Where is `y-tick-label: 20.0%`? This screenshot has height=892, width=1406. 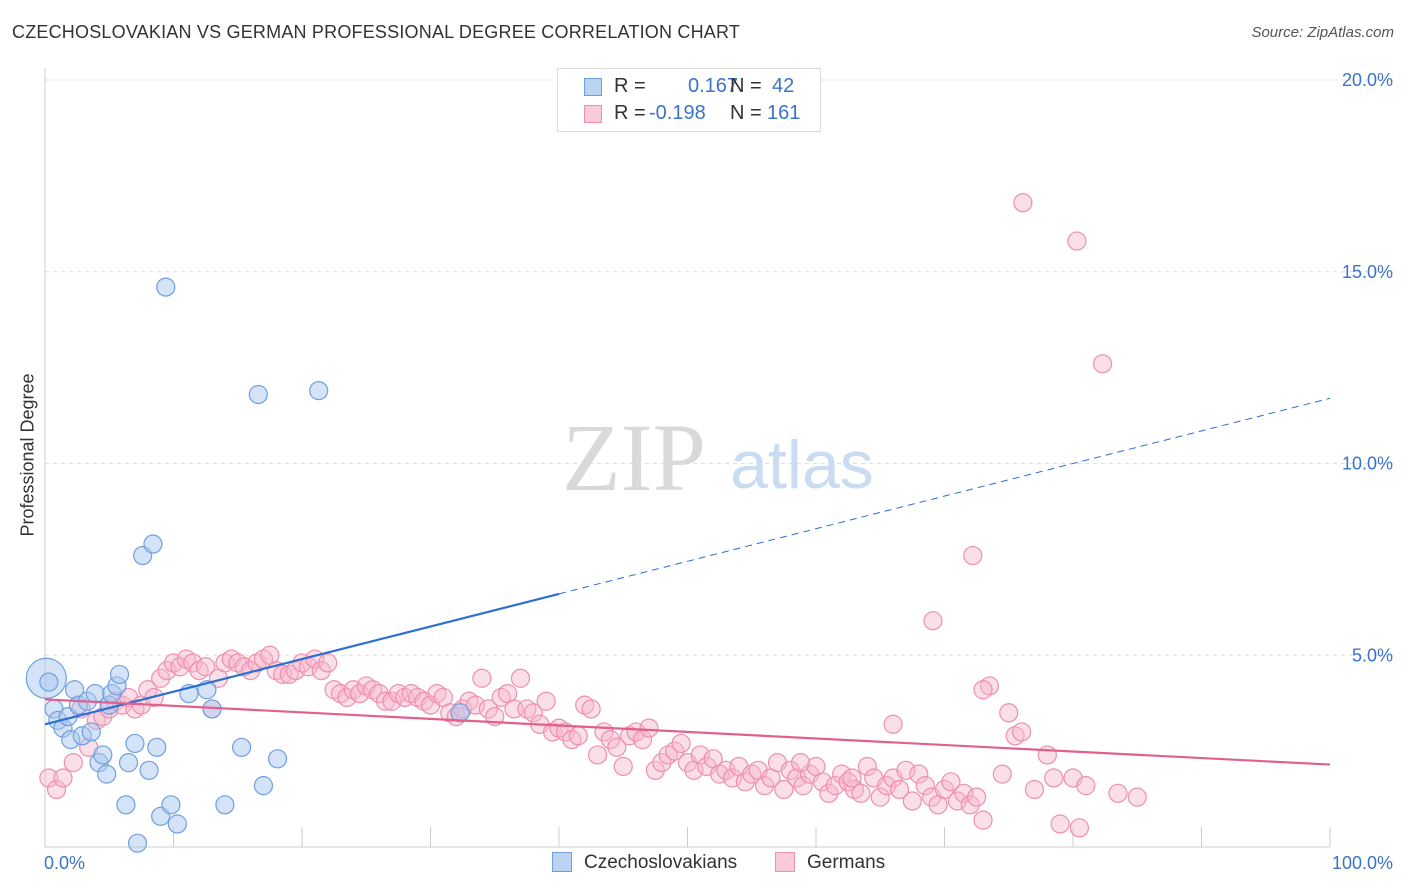 y-tick-label: 20.0% is located at coordinates (1367, 80).